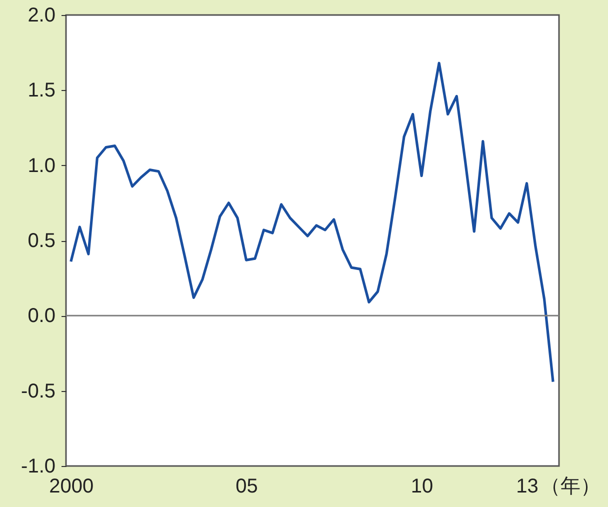 This screenshot has height=507, width=608. What do you see at coordinates (422, 487) in the screenshot?
I see `x-tick-label: 10` at bounding box center [422, 487].